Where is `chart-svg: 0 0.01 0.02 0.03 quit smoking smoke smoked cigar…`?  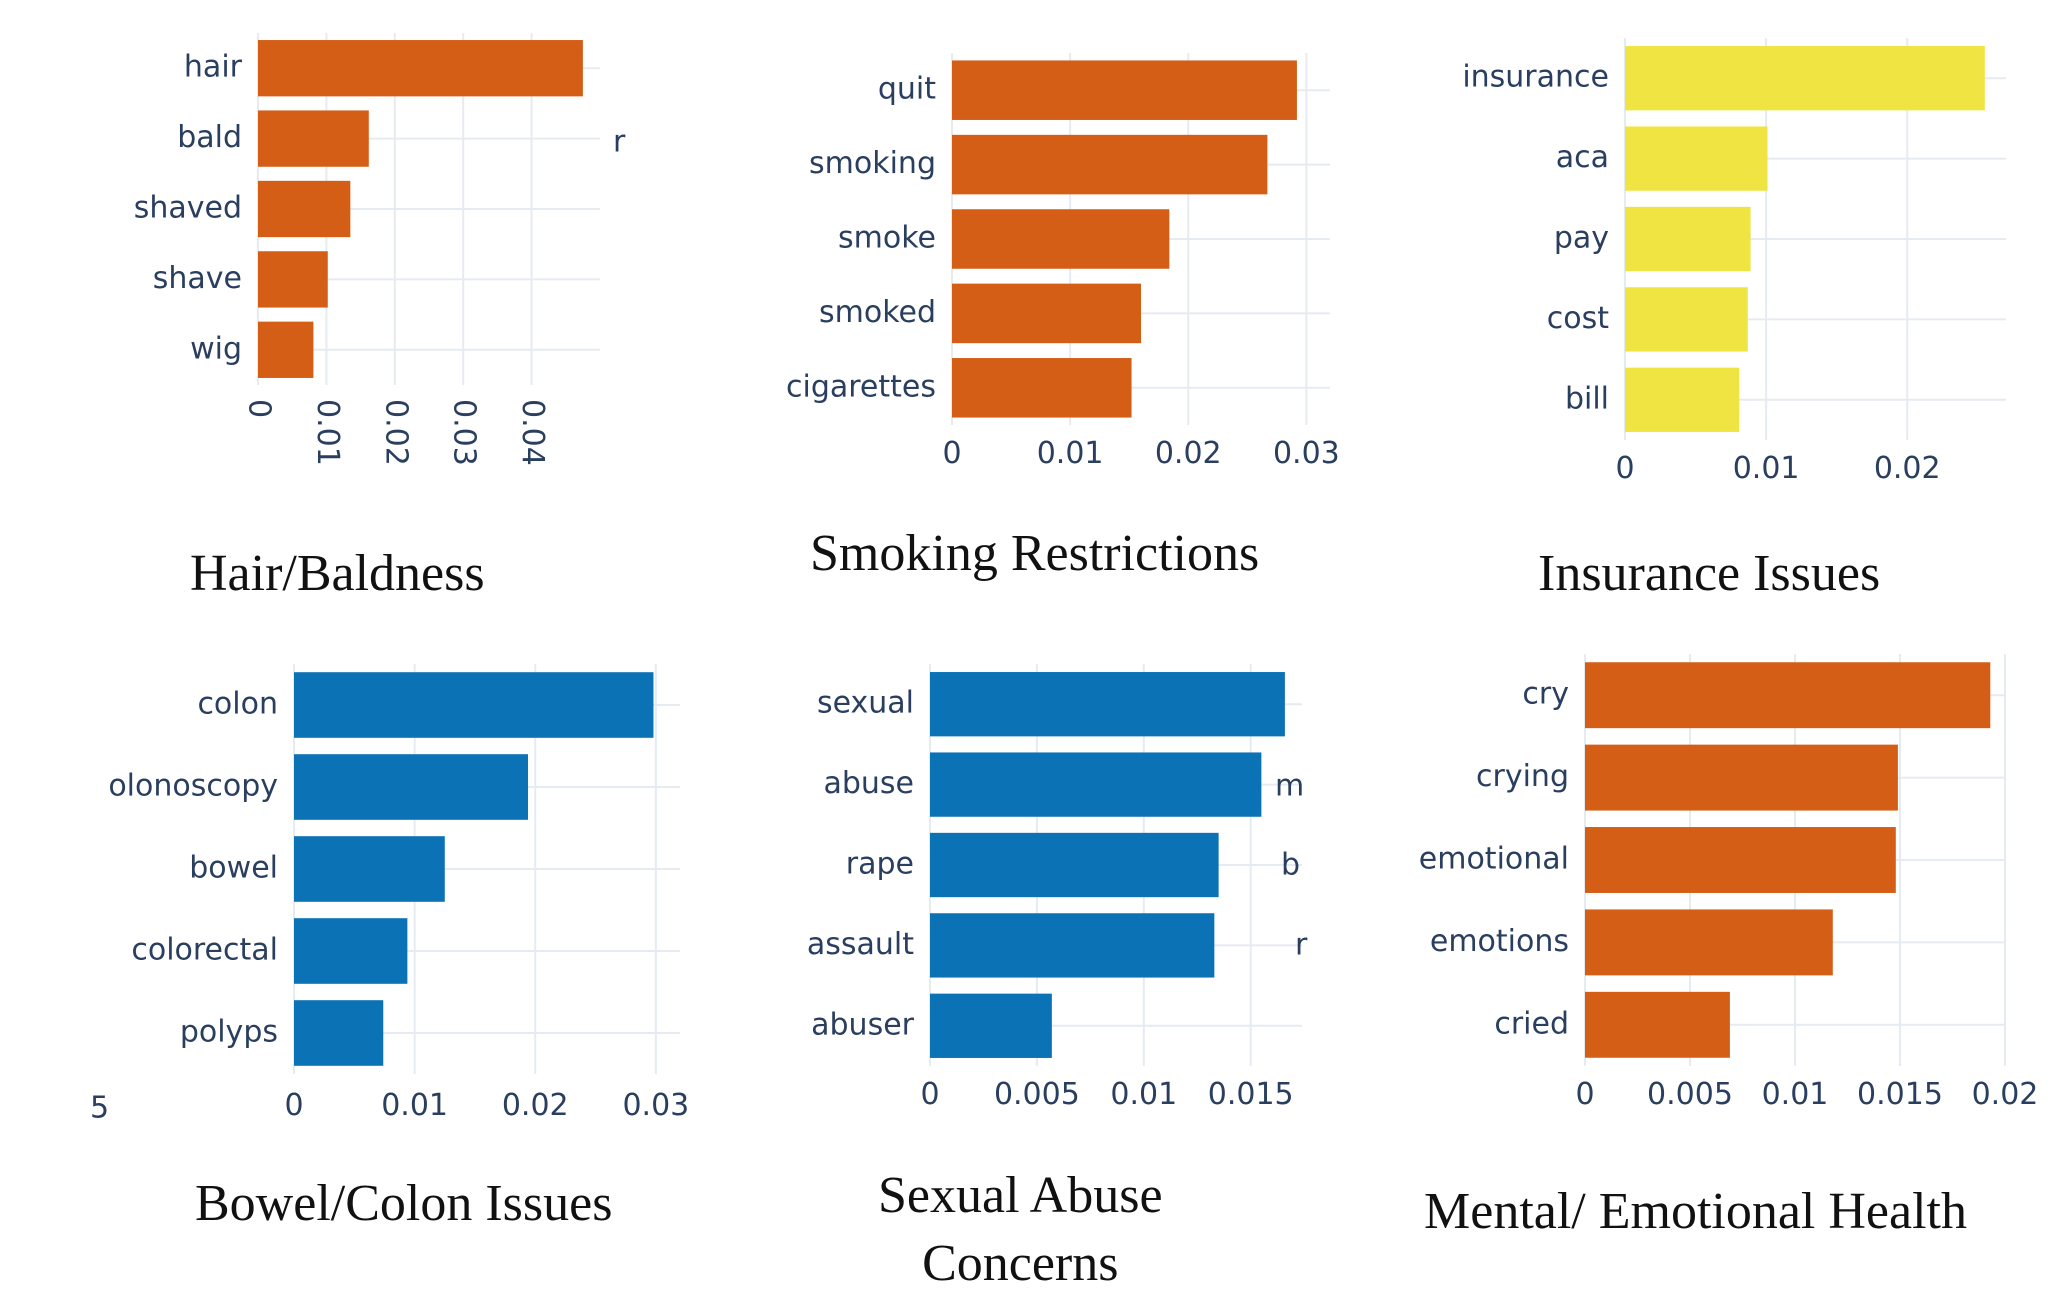 chart-svg: 0 0.01 0.02 0.03 quit smoking smoke smoked cigar… is located at coordinates (1063, 262).